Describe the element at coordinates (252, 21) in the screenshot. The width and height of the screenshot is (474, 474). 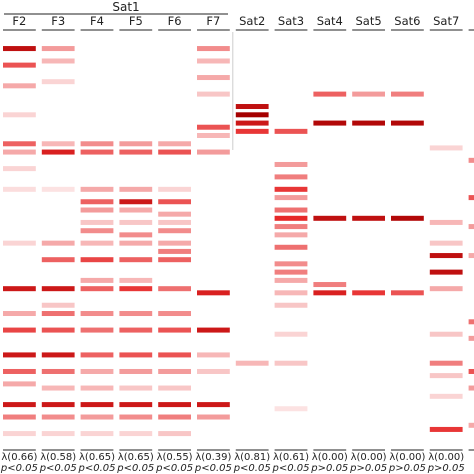
I see `column-label-sat2: Sat2` at that location.